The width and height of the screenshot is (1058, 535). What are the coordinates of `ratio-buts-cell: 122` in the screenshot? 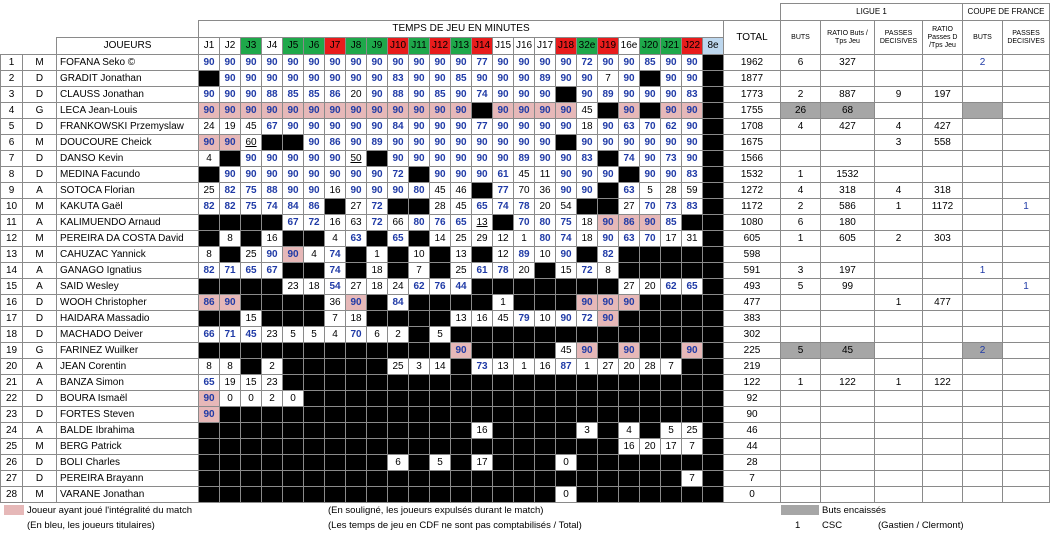 It's located at (847, 382).